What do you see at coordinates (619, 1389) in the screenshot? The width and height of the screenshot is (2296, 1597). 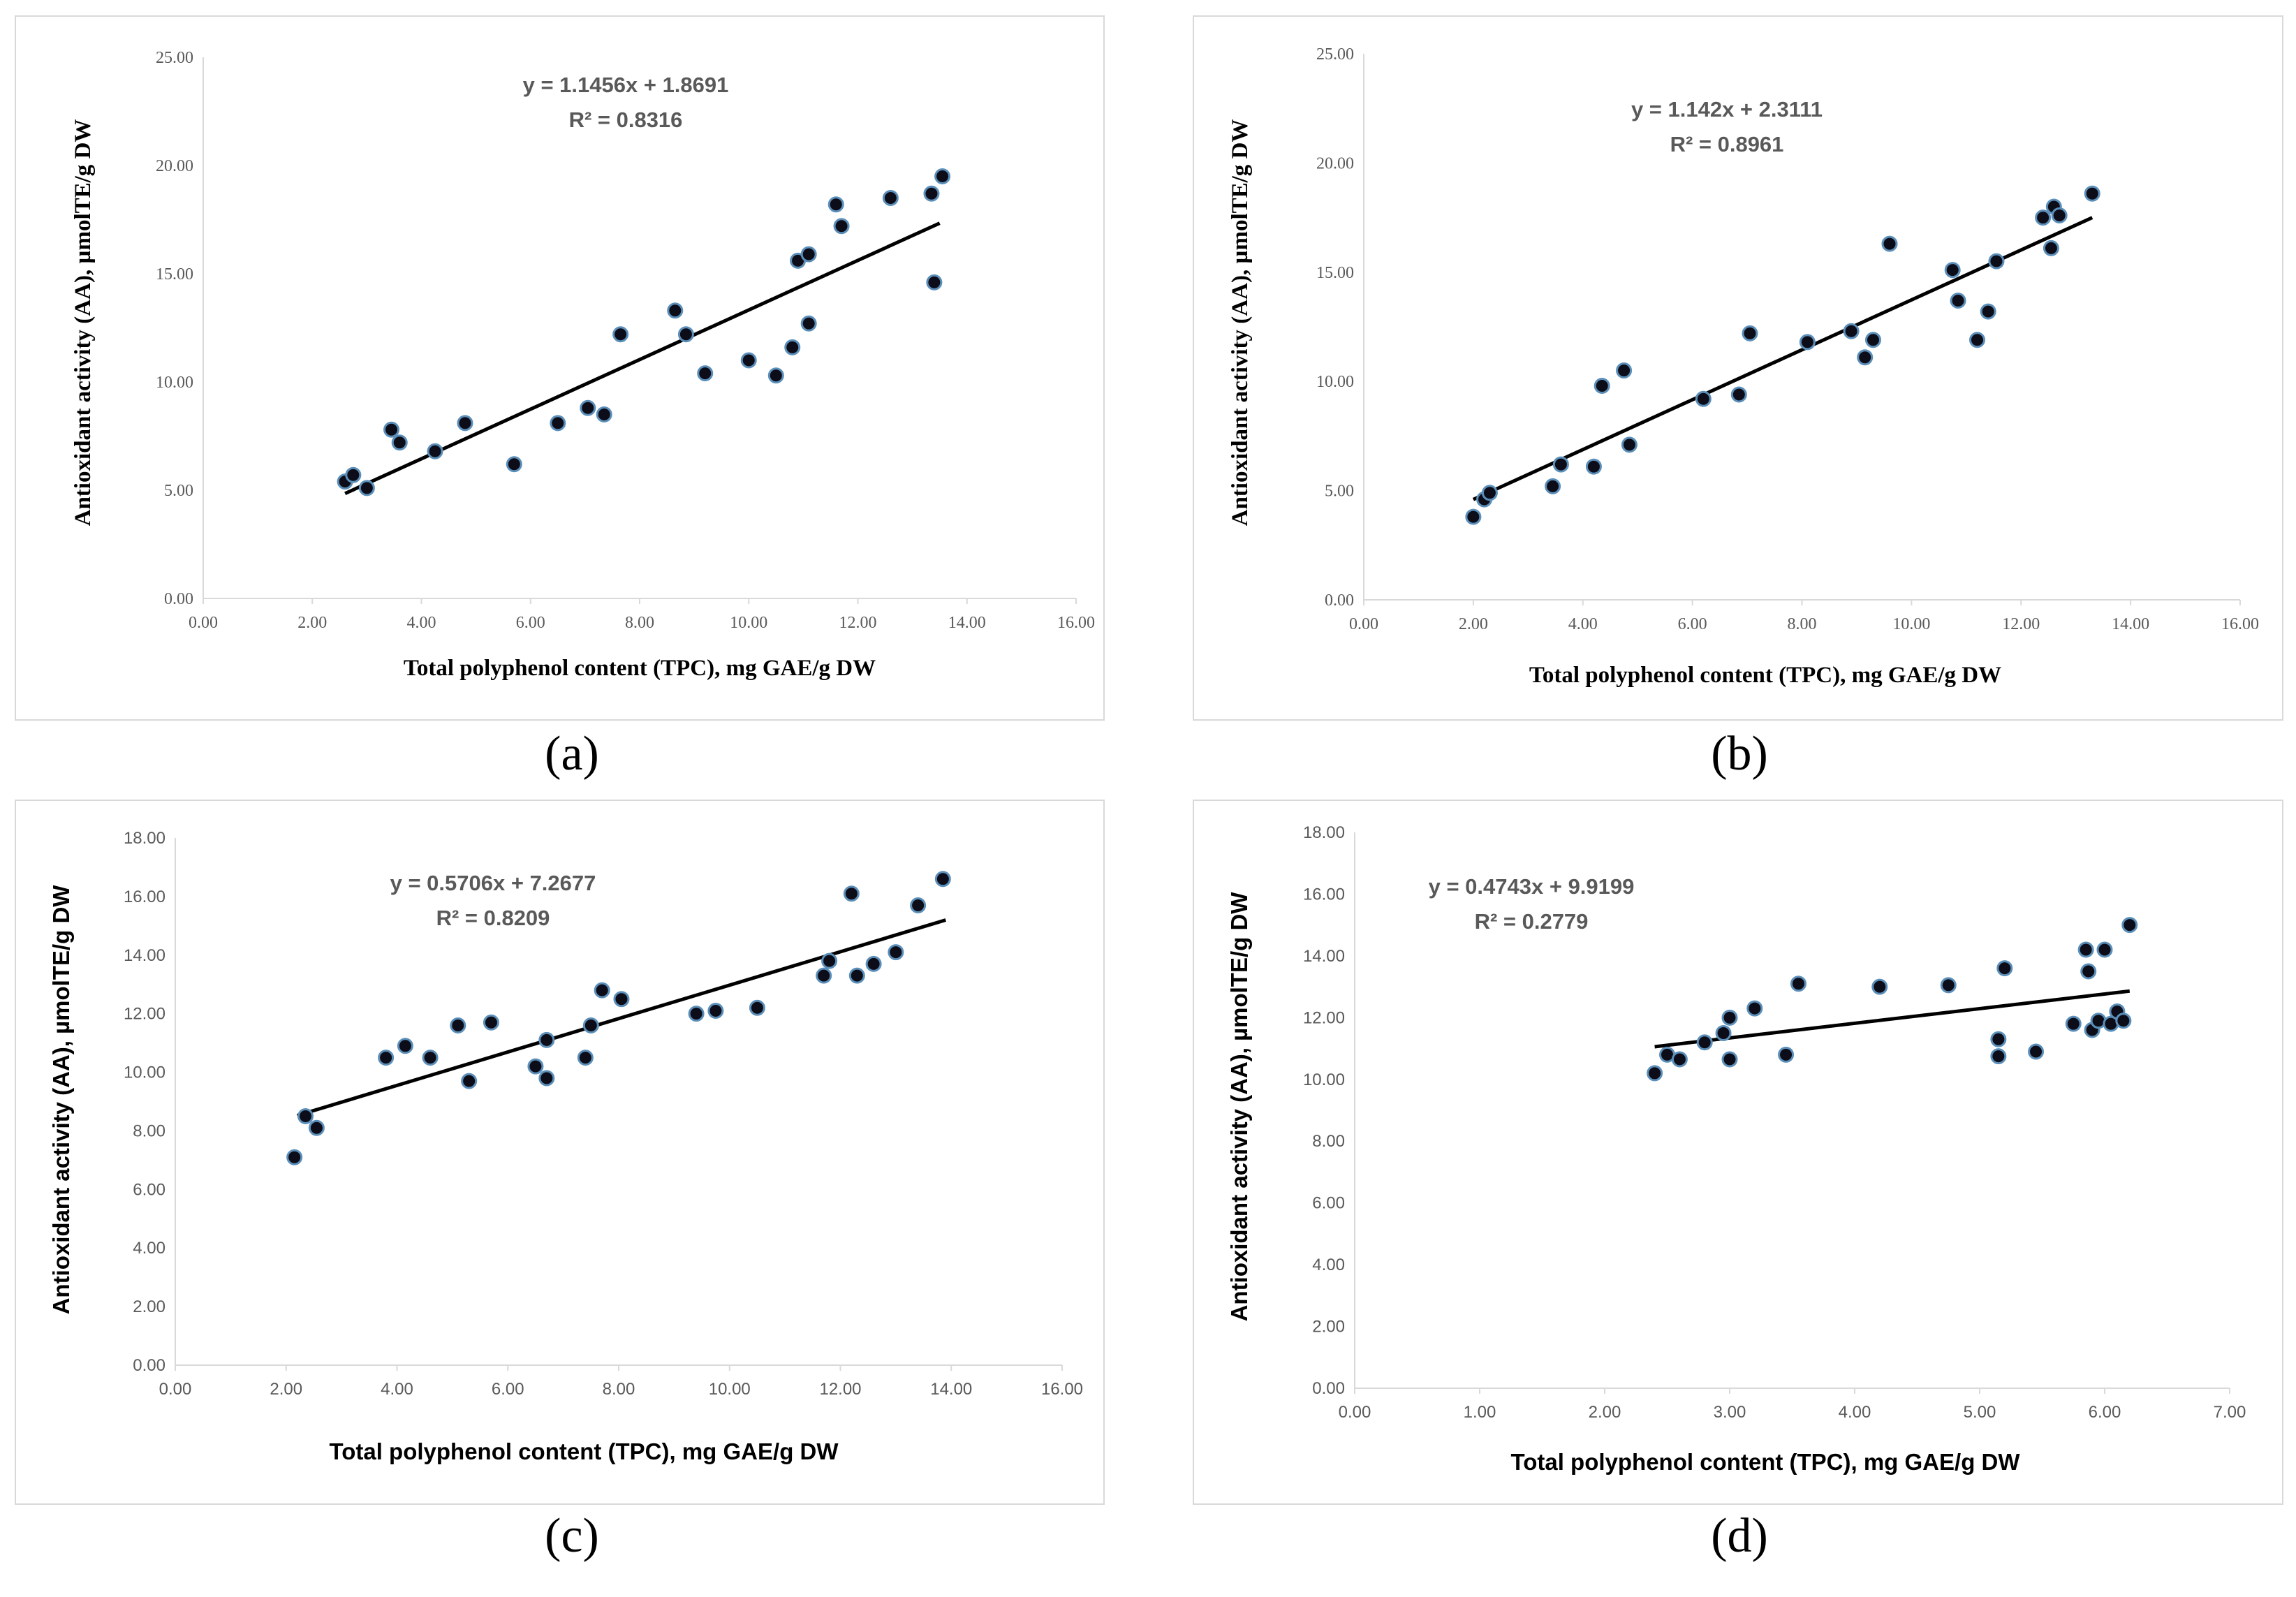 I see `x-tick-label: 8.00` at bounding box center [619, 1389].